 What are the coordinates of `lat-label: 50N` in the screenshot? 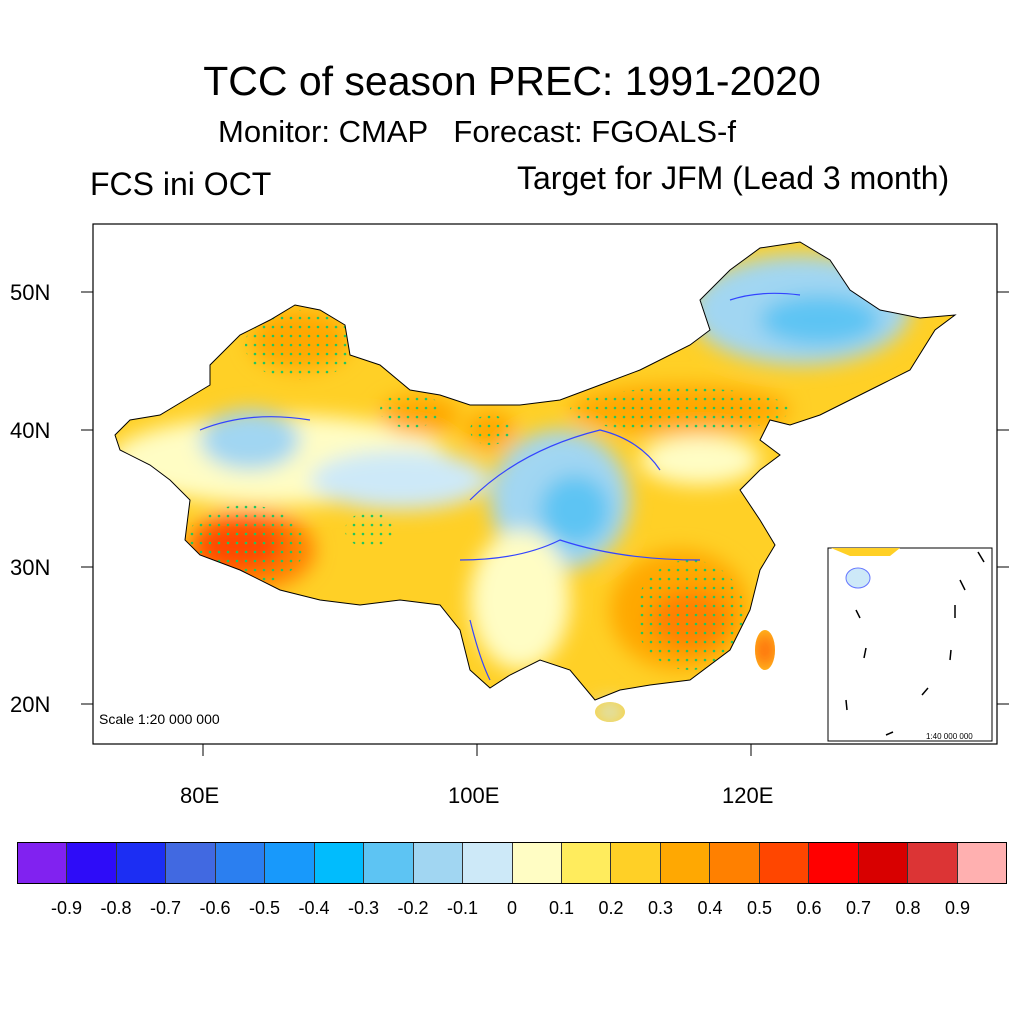 It's located at (30, 292).